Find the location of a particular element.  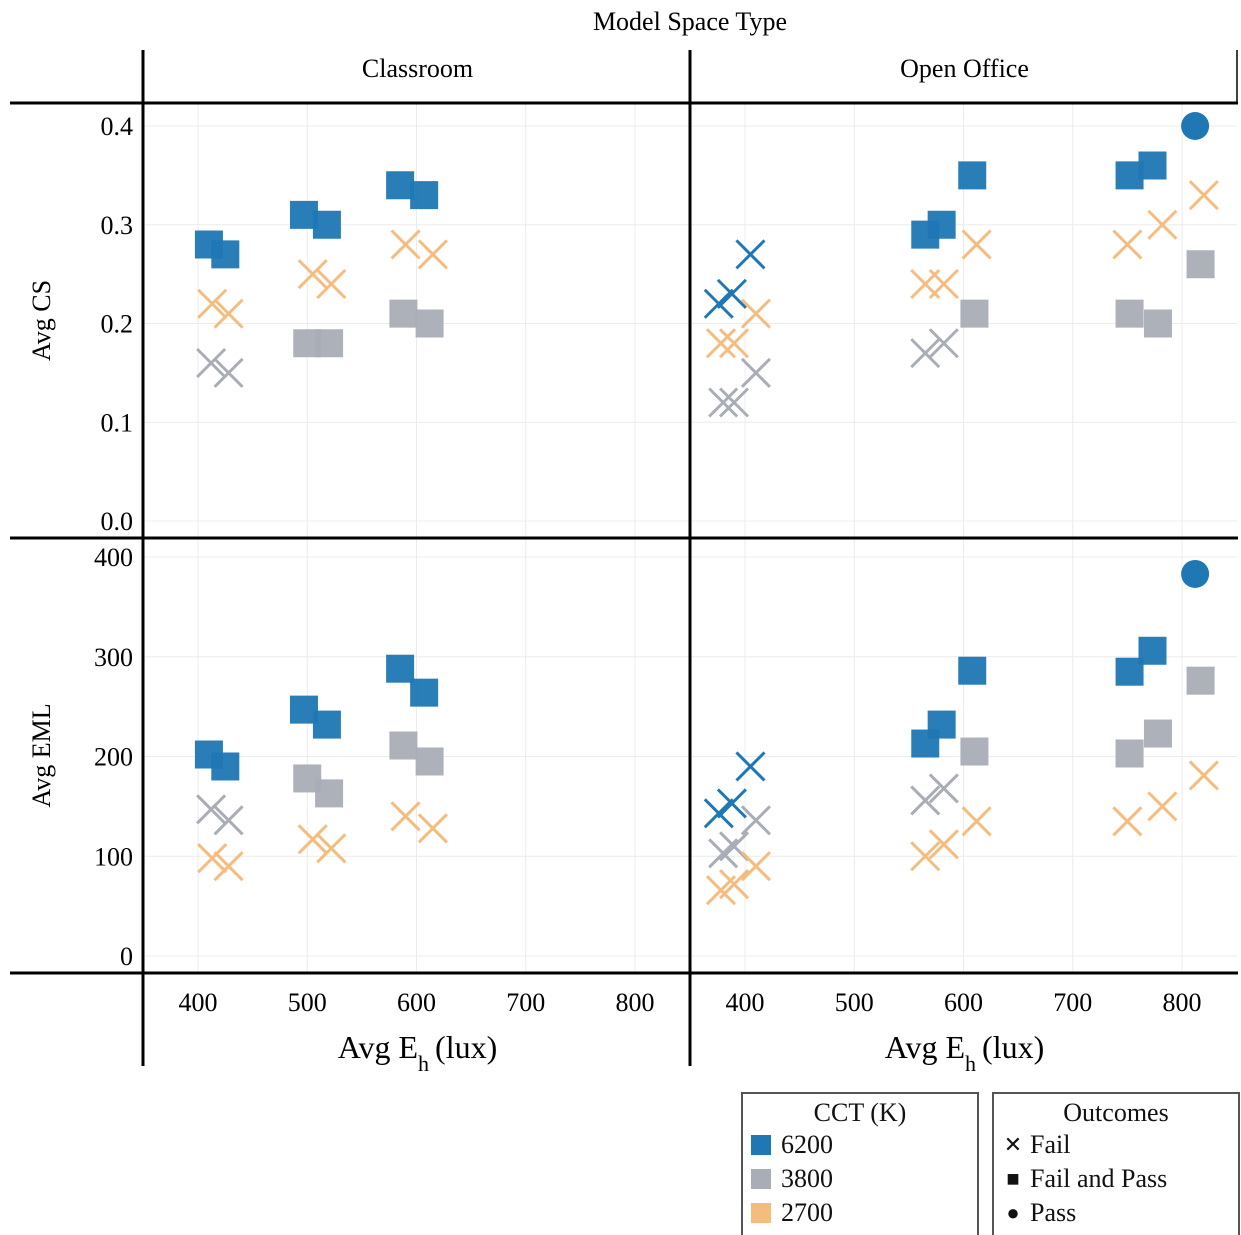

cct-legend-item-3800: 3800 is located at coordinates (860, 1179).